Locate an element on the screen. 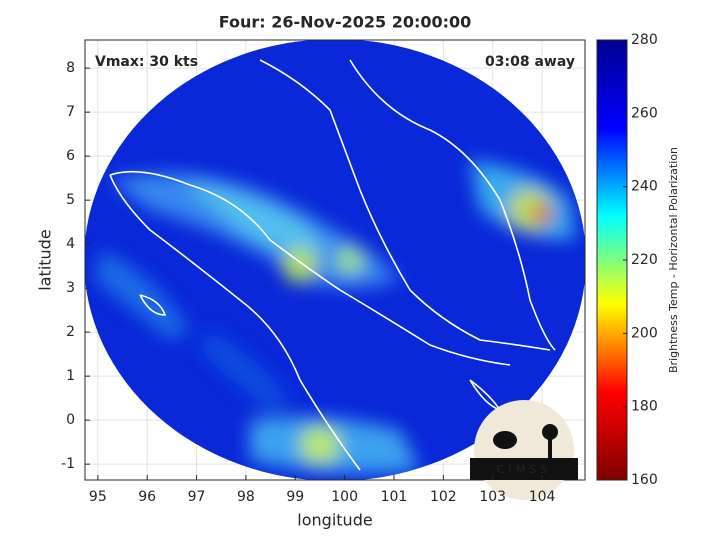  y-tick-label: 7 is located at coordinates (70, 112).